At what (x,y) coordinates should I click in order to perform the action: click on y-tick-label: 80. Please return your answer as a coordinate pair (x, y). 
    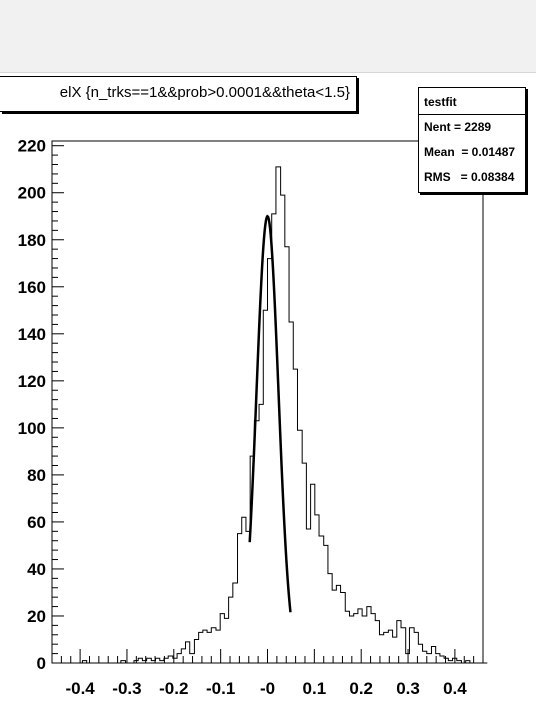
    Looking at the image, I should click on (36, 475).